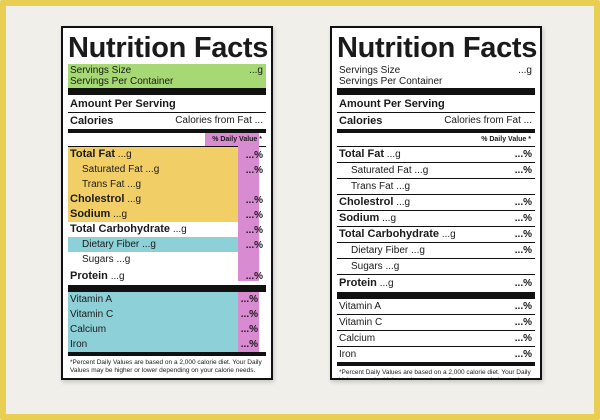 Image resolution: width=600 pixels, height=420 pixels. I want to click on protein-row: Protein ...g, so click(167, 276).